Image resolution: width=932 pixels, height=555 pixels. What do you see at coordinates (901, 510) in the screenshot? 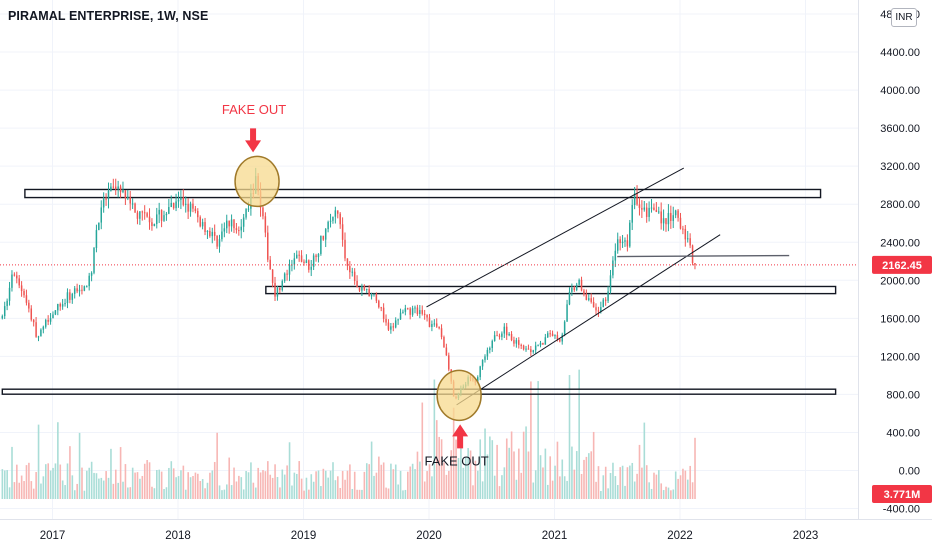
I see `price-tick-label: -400.00` at bounding box center [901, 510].